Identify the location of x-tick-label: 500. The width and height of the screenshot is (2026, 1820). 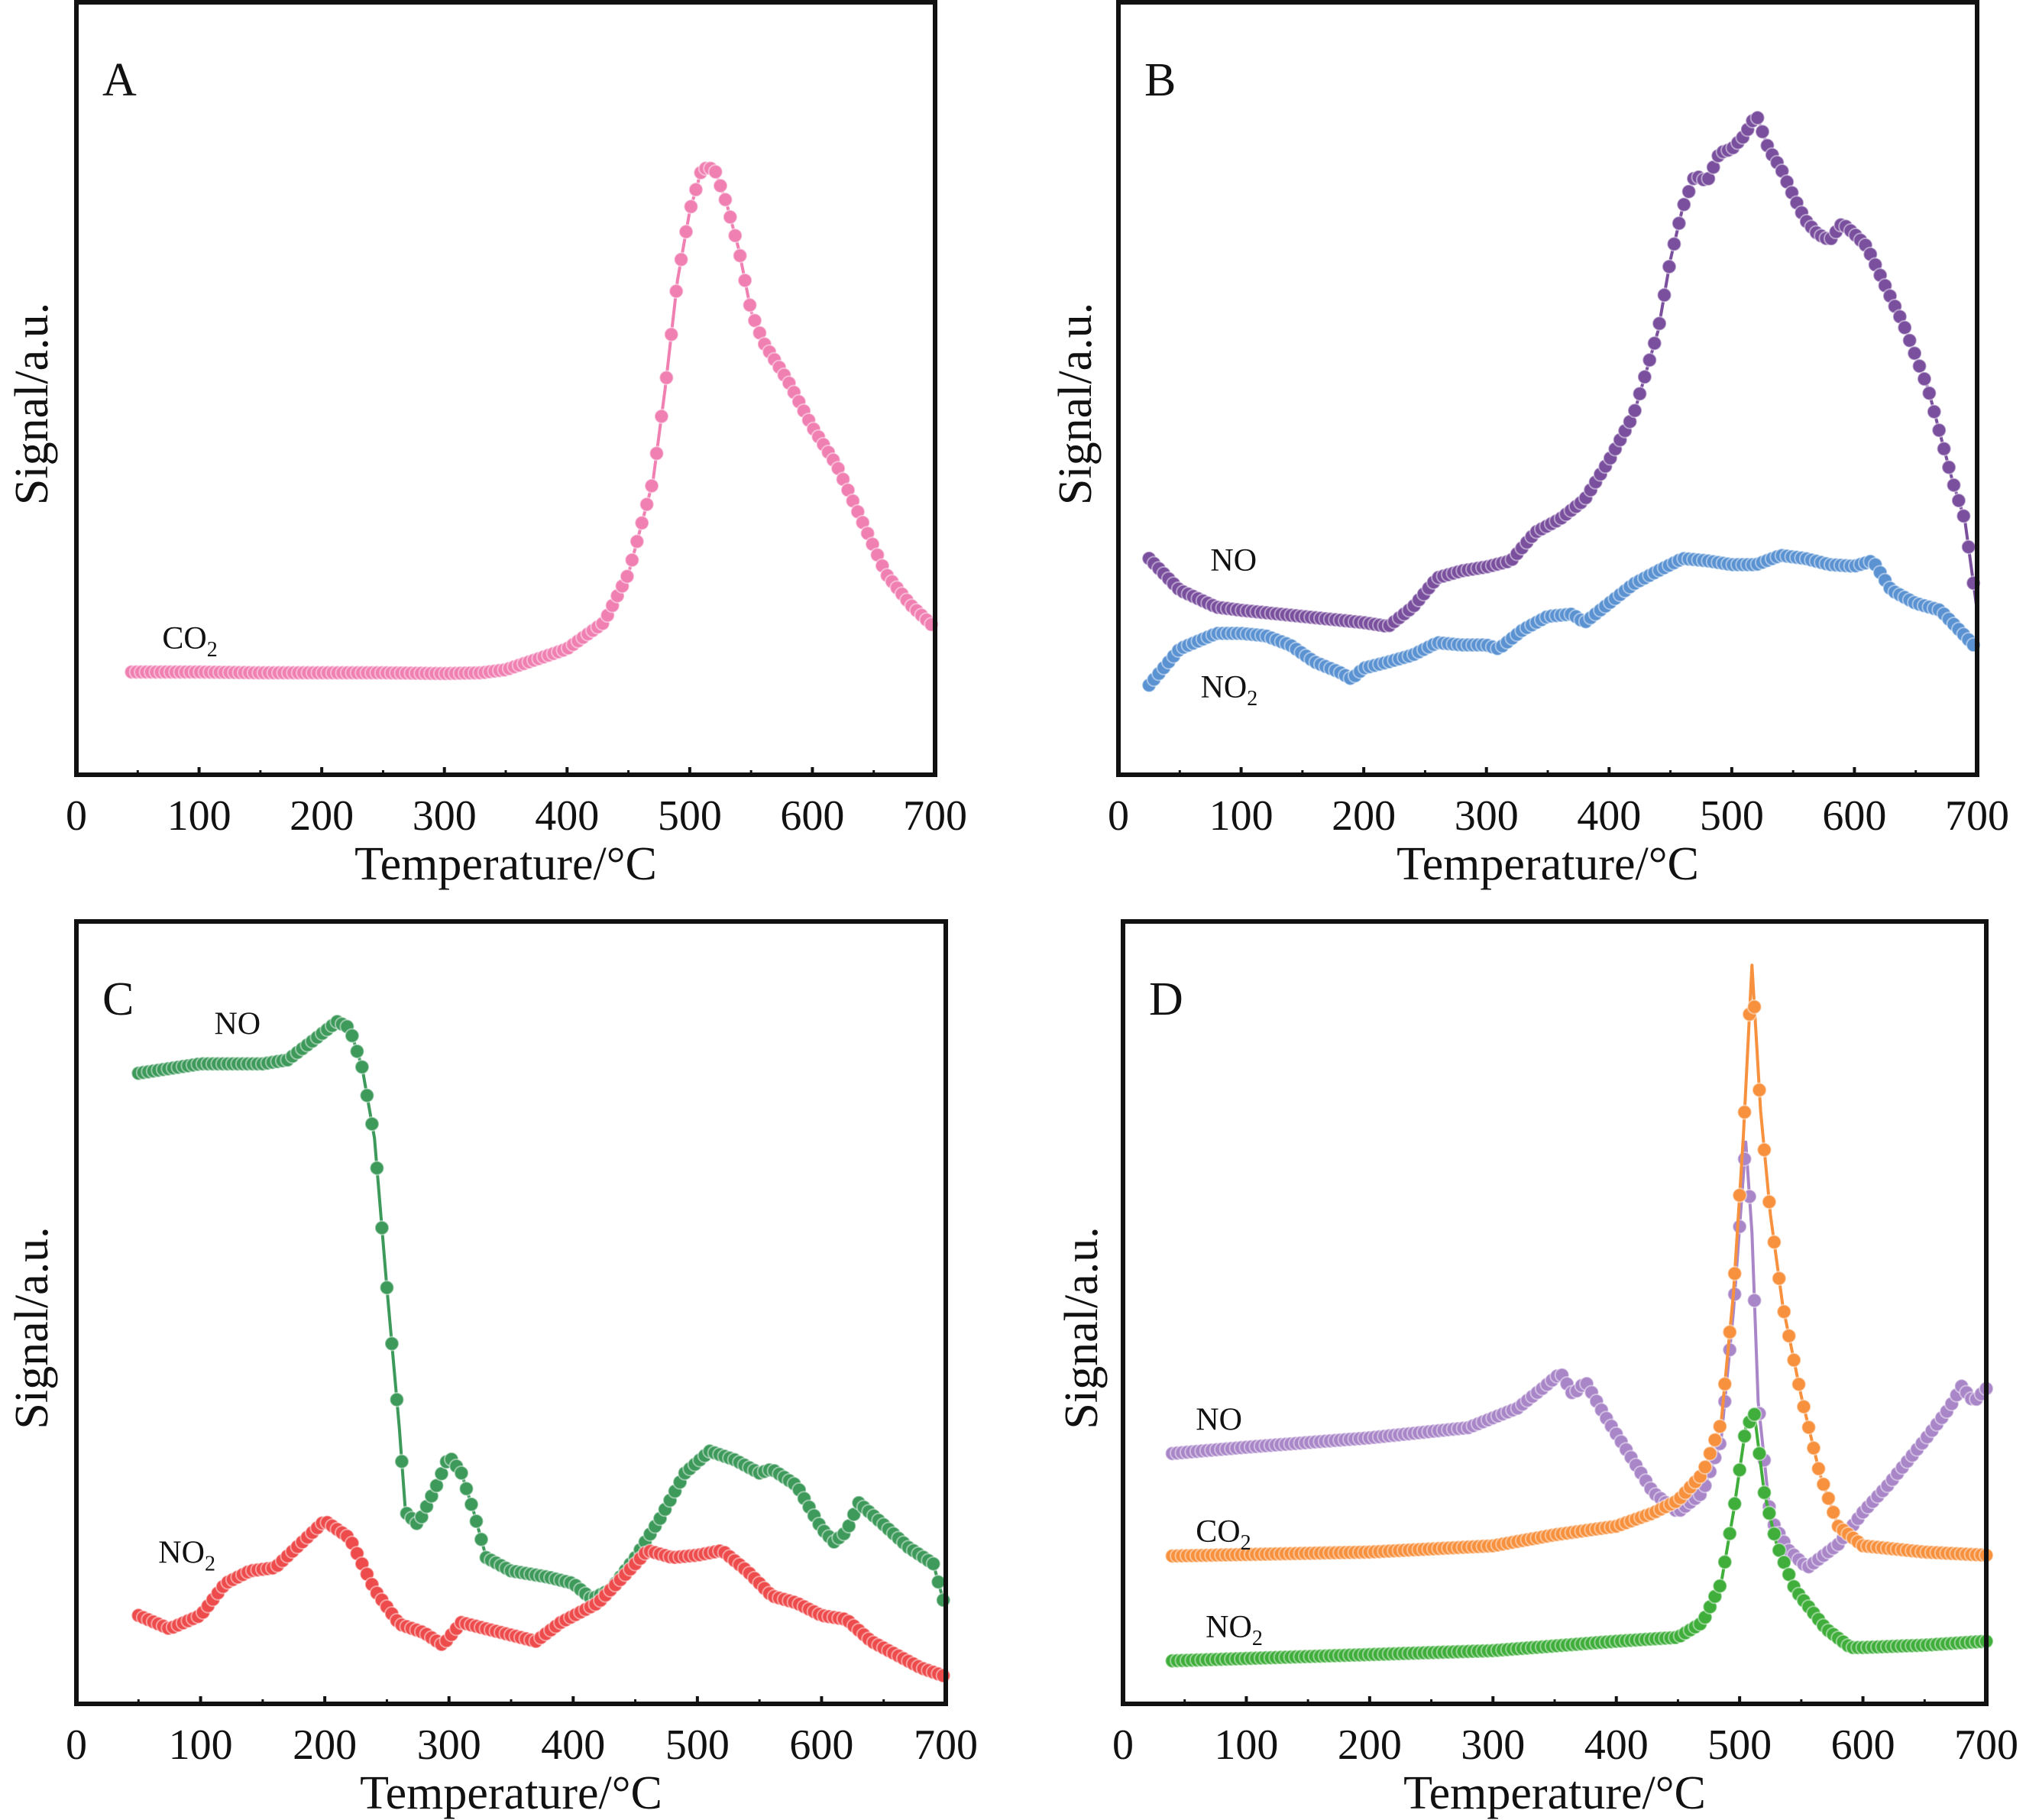
(690, 816).